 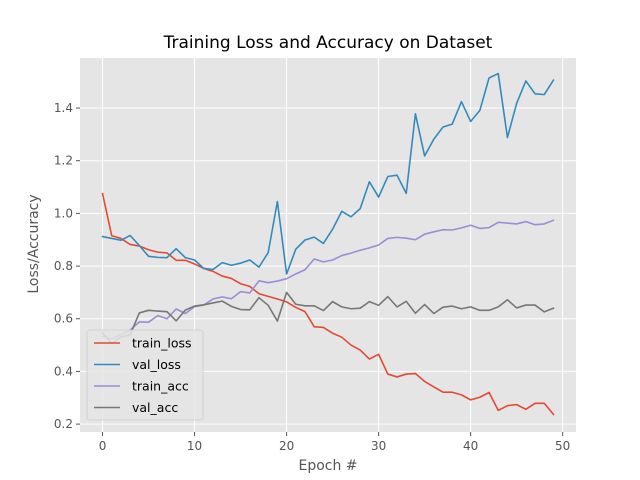 What do you see at coordinates (328, 318) in the screenshot?
I see `series-line-val-acc` at bounding box center [328, 318].